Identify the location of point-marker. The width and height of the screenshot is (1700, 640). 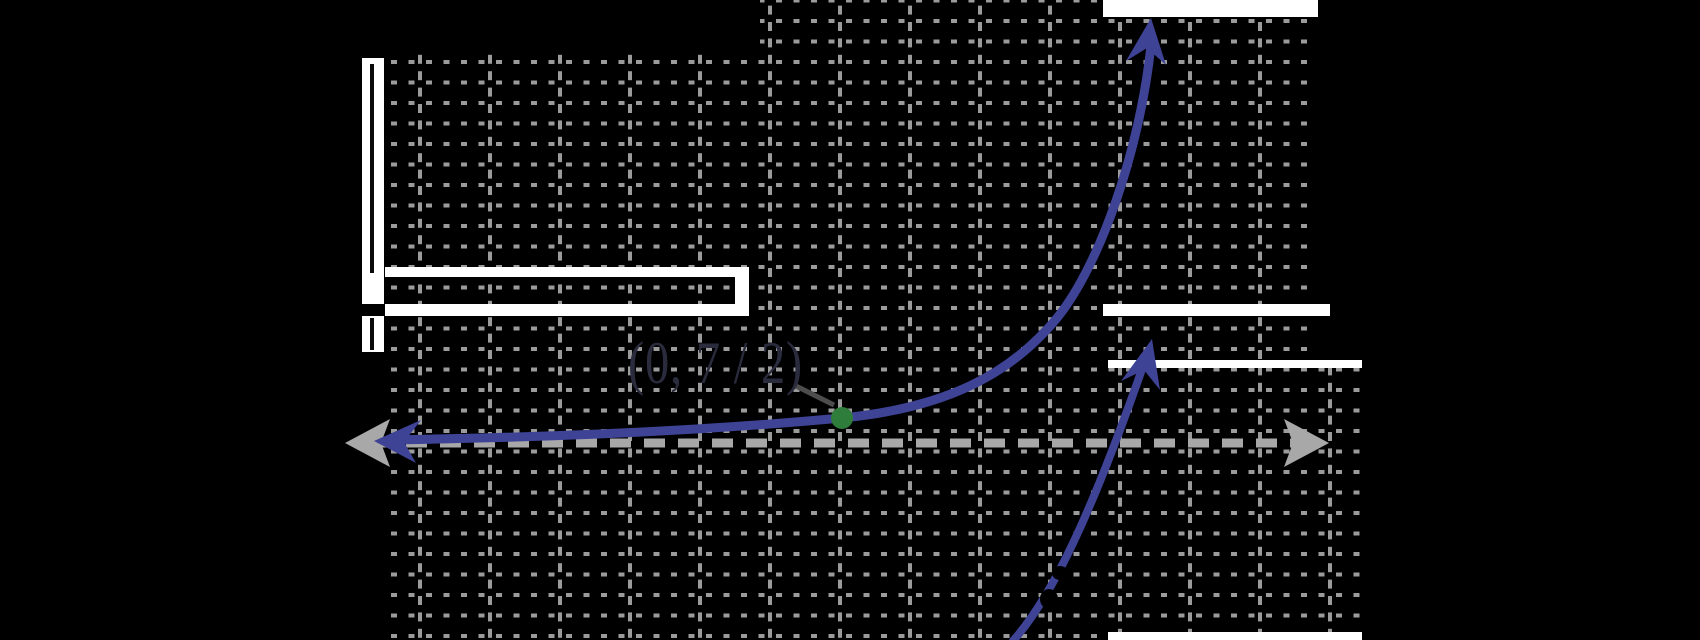
(842, 418).